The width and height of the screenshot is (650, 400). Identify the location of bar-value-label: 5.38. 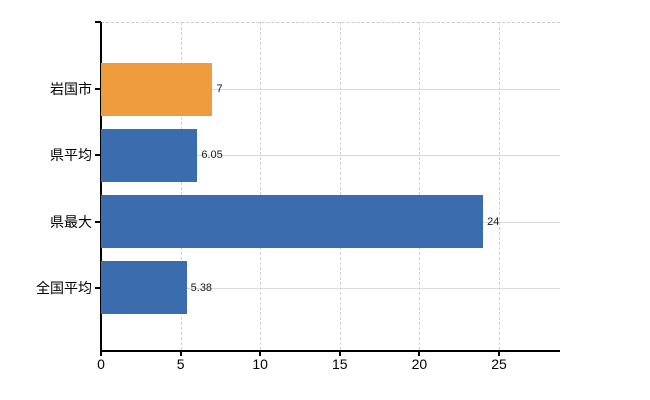
(201, 287).